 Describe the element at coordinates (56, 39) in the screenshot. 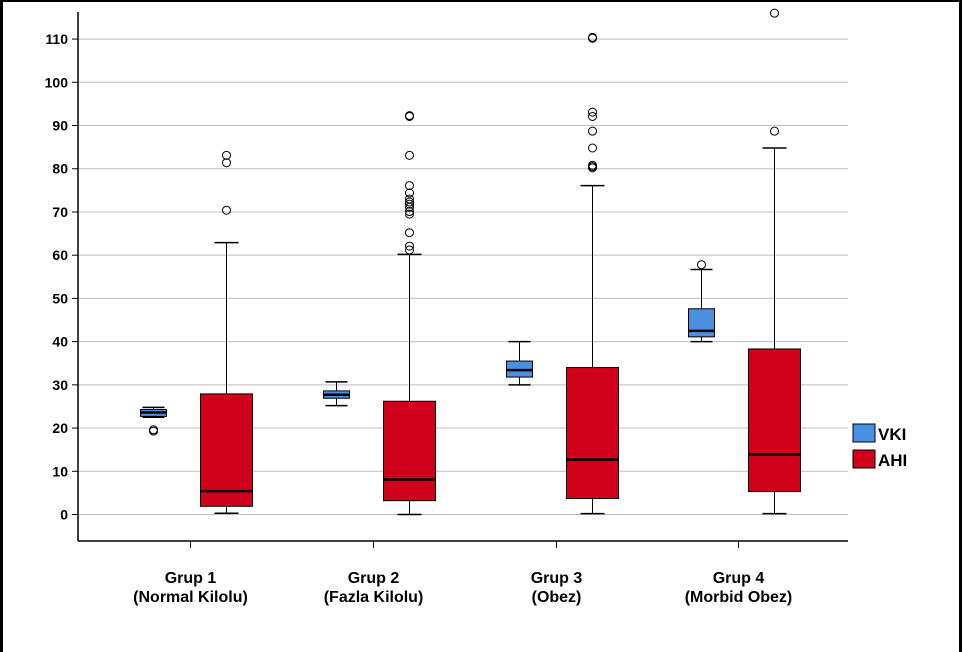

I see `y-tick-label-110: 110` at that location.